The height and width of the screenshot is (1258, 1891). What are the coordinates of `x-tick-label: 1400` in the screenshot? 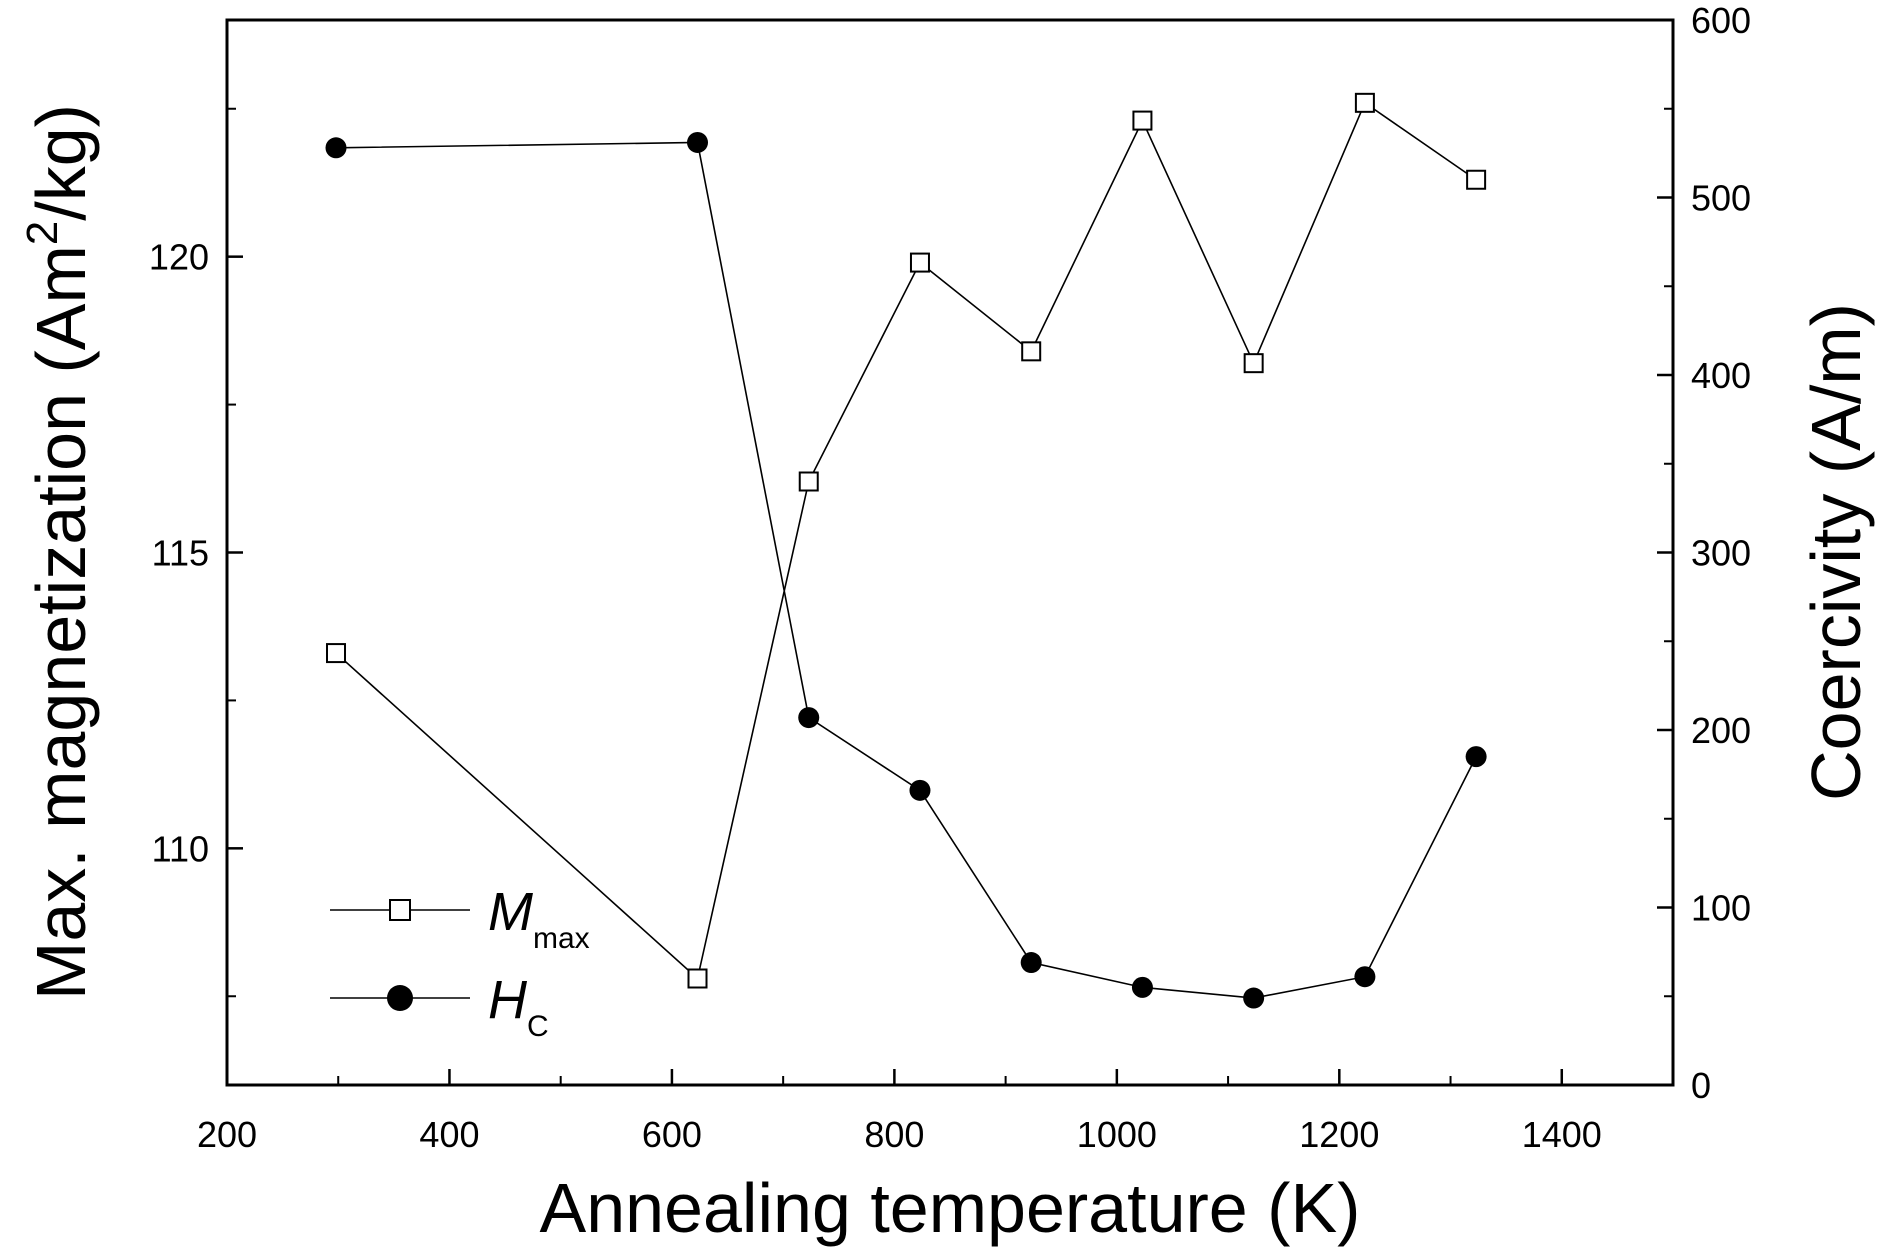 It's located at (1562, 1134).